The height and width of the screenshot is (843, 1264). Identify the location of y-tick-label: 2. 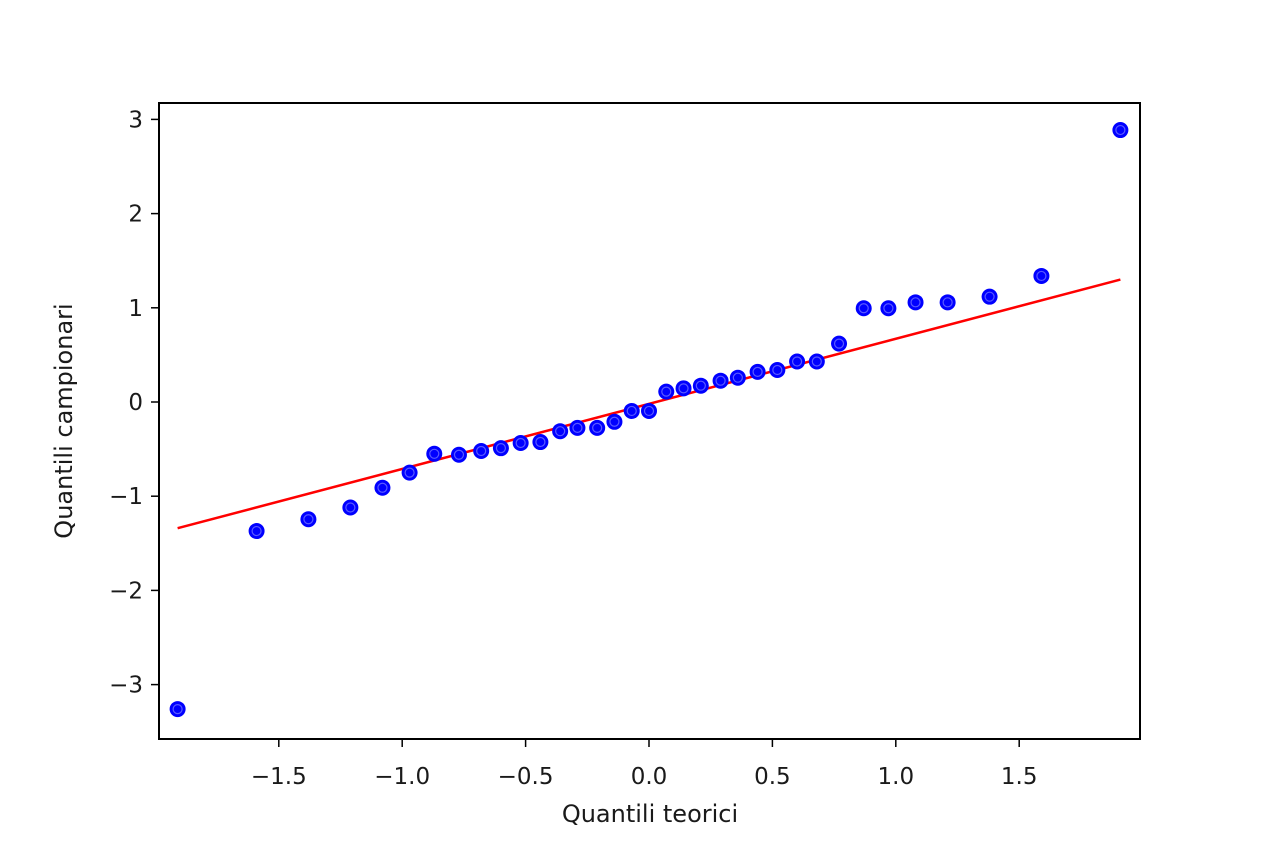
(135, 215).